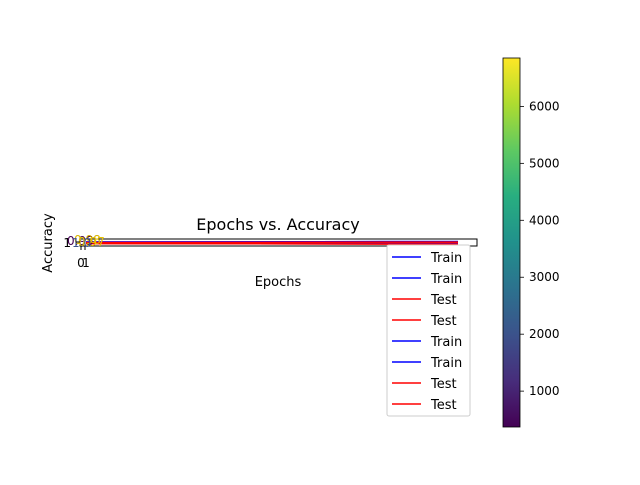 Image resolution: width=640 pixels, height=485 pixels. I want to click on x-axis-label: Epochs, so click(278, 282).